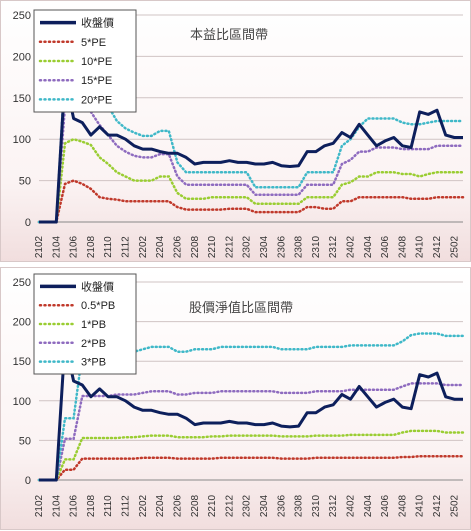 The width and height of the screenshot is (471, 531). Describe the element at coordinates (229, 34) in the screenshot. I see `chart-title: 本益比區間帶` at that location.